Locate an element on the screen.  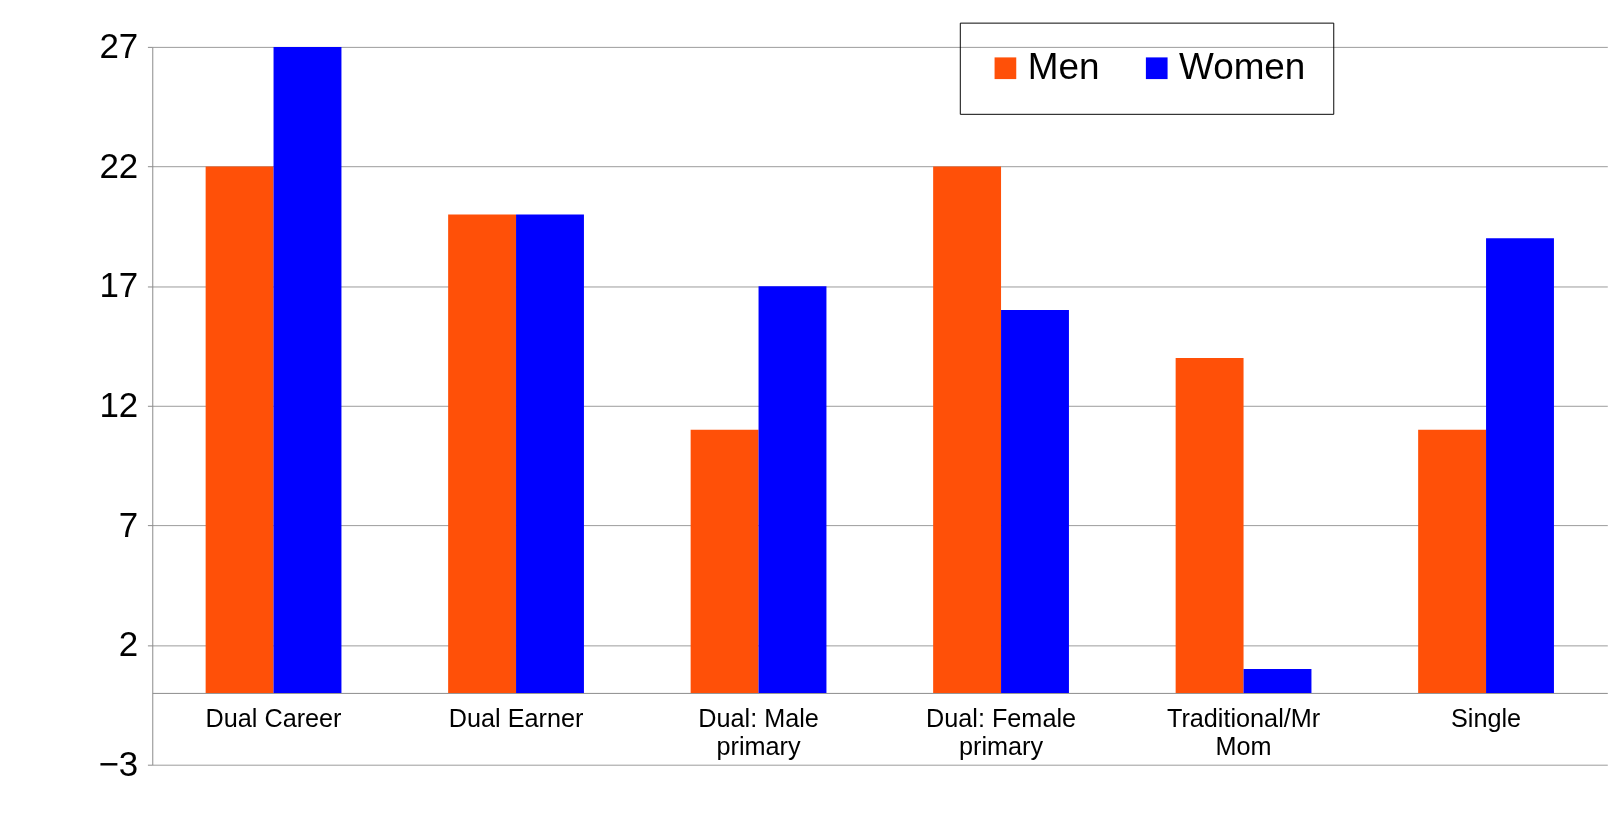
x-tick-label: Traditional/Mr Mom is located at coordinates (1243, 732).